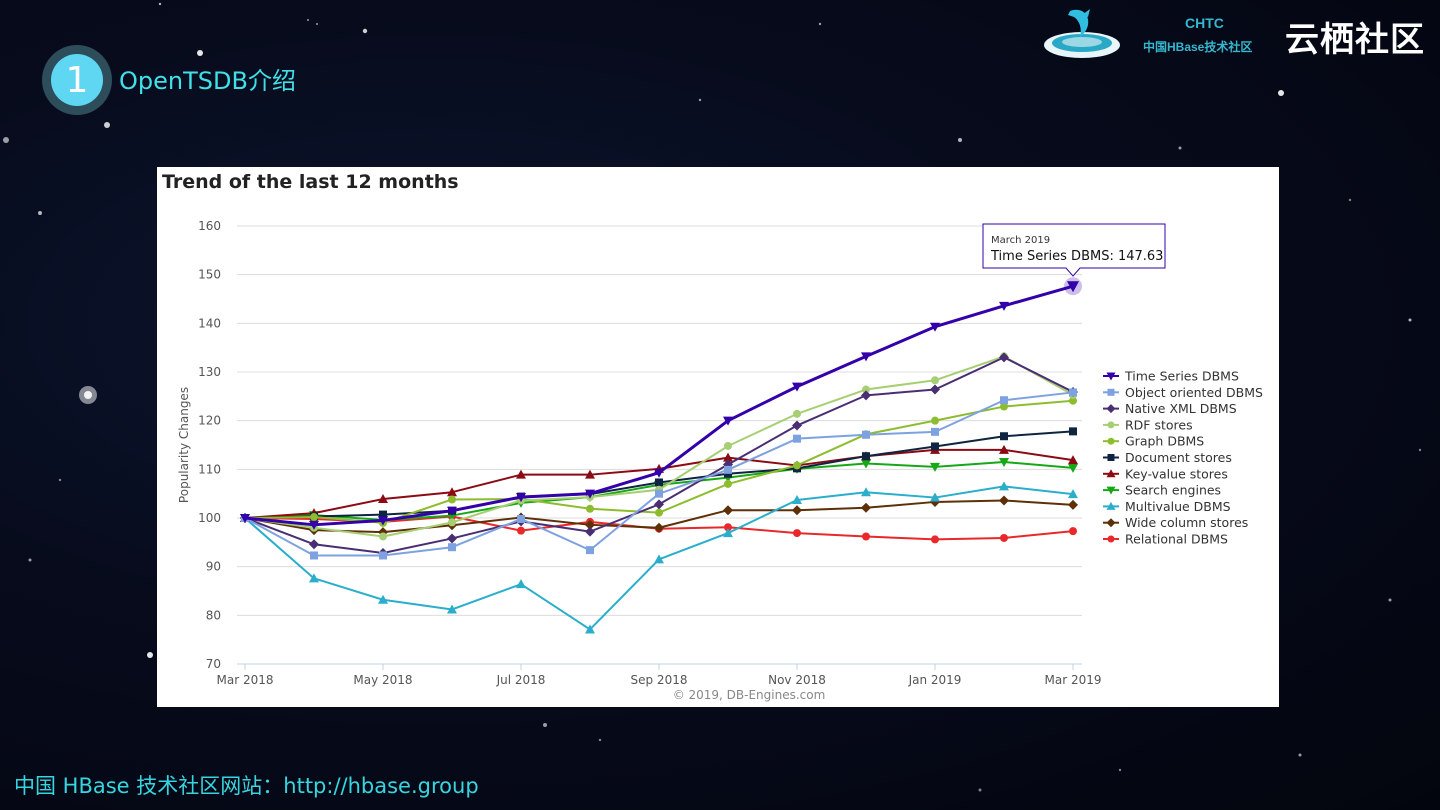  Describe the element at coordinates (1183, 392) in the screenshot. I see `legend-item: Object oriented DBMS` at that location.